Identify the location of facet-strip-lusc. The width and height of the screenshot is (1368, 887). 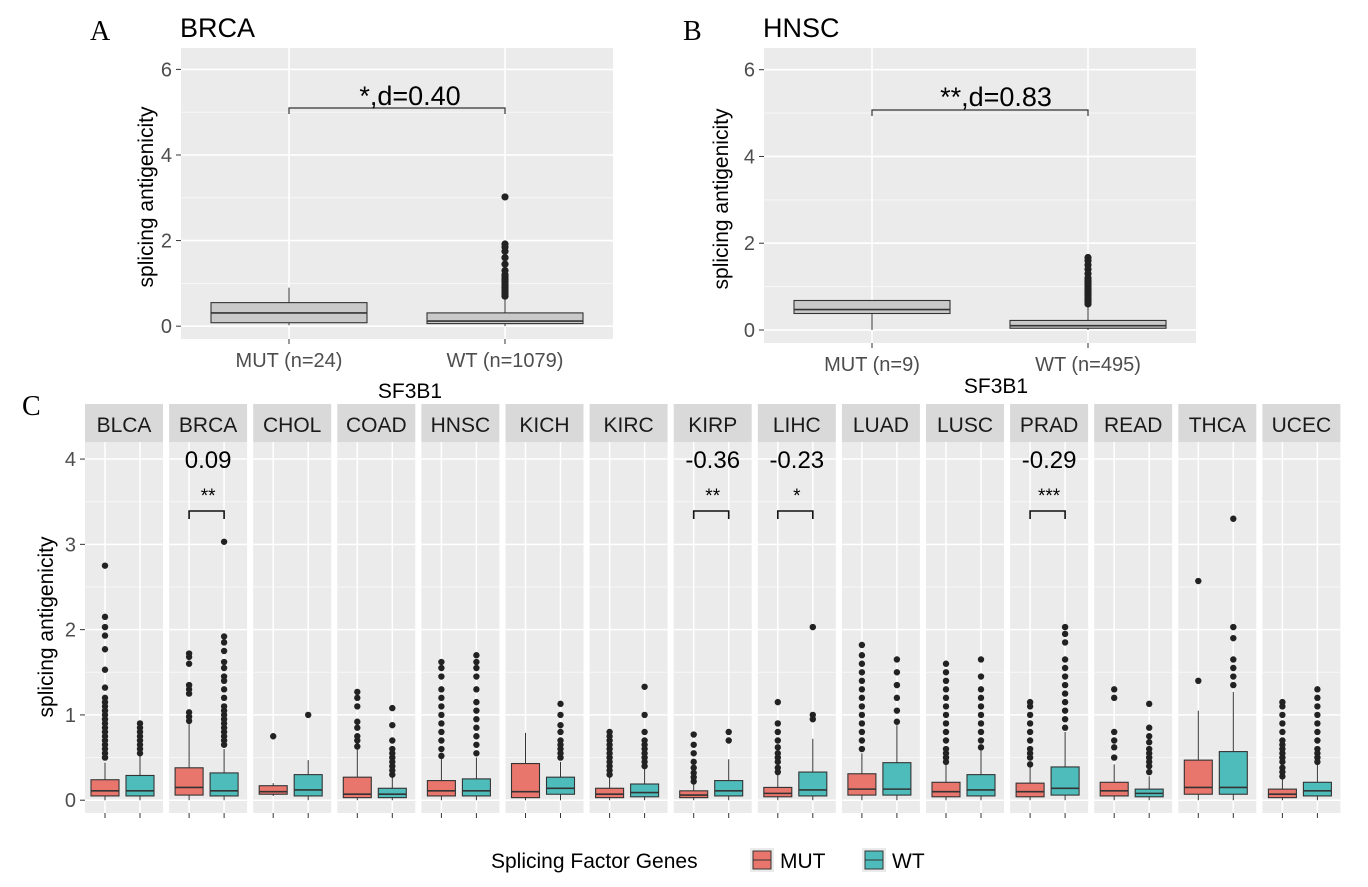
(965, 423).